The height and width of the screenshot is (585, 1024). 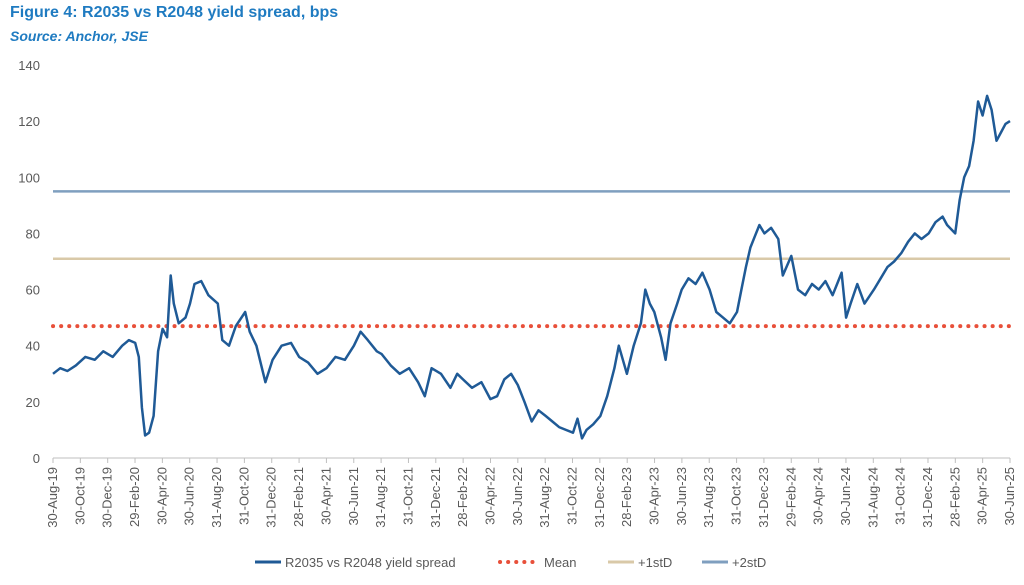 I want to click on x-tick-label: 31-Dec-24, so click(x=927, y=497).